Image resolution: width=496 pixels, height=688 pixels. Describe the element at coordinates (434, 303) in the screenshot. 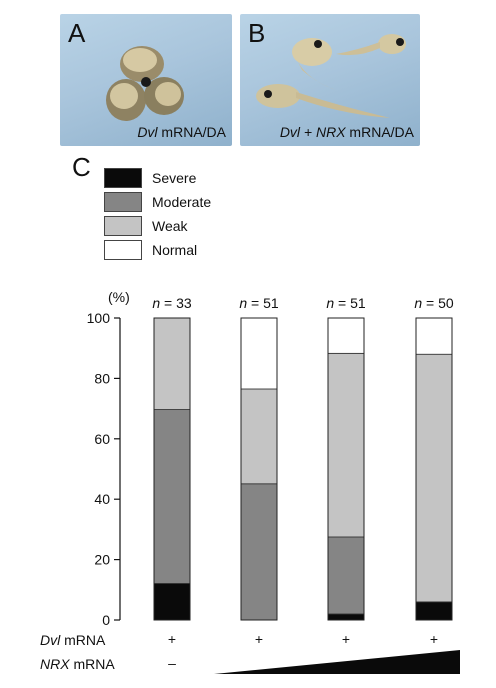

I see `n-label-4: n = 50` at that location.